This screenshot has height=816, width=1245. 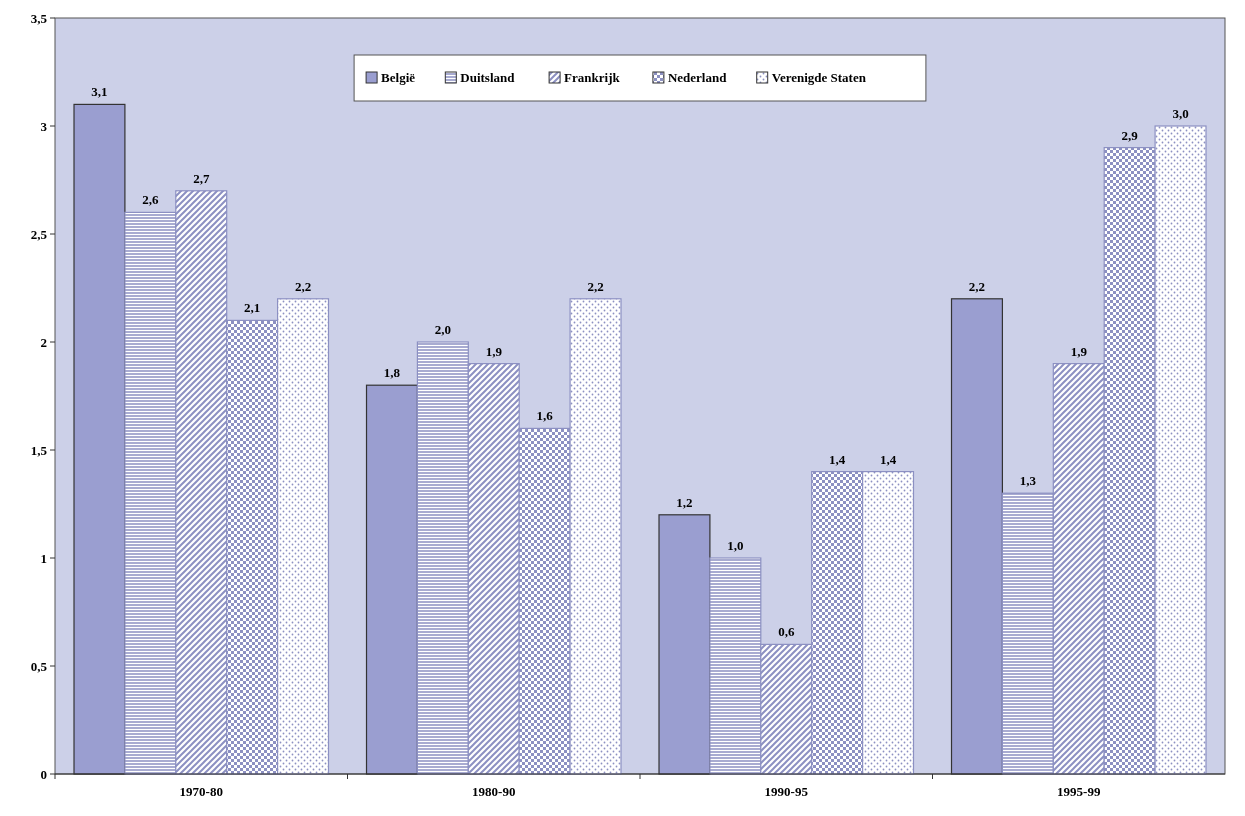 I want to click on data-label: 2,1, so click(x=252, y=308).